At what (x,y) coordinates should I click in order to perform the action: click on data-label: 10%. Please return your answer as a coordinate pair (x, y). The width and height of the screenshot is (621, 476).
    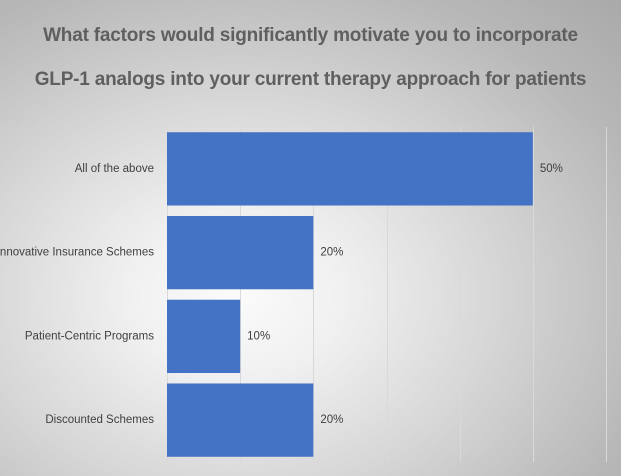
    Looking at the image, I should click on (258, 336).